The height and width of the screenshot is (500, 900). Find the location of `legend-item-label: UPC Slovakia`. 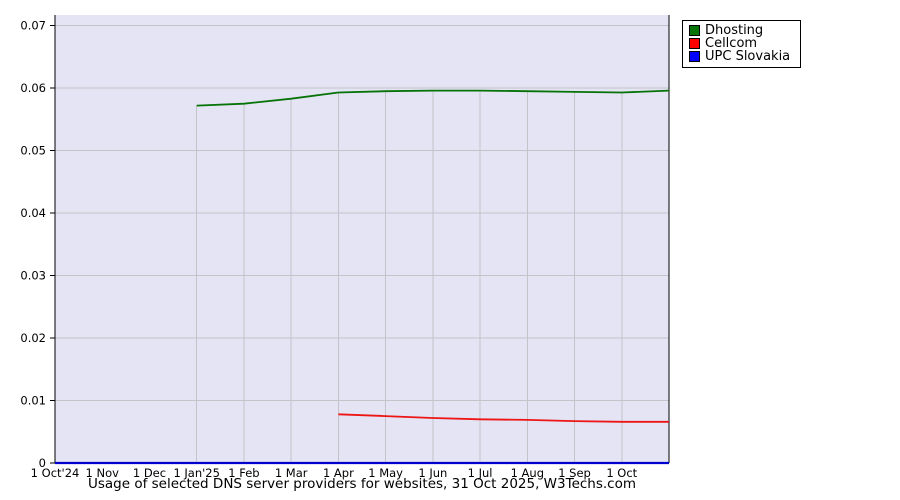

legend-item-label: UPC Slovakia is located at coordinates (748, 56).